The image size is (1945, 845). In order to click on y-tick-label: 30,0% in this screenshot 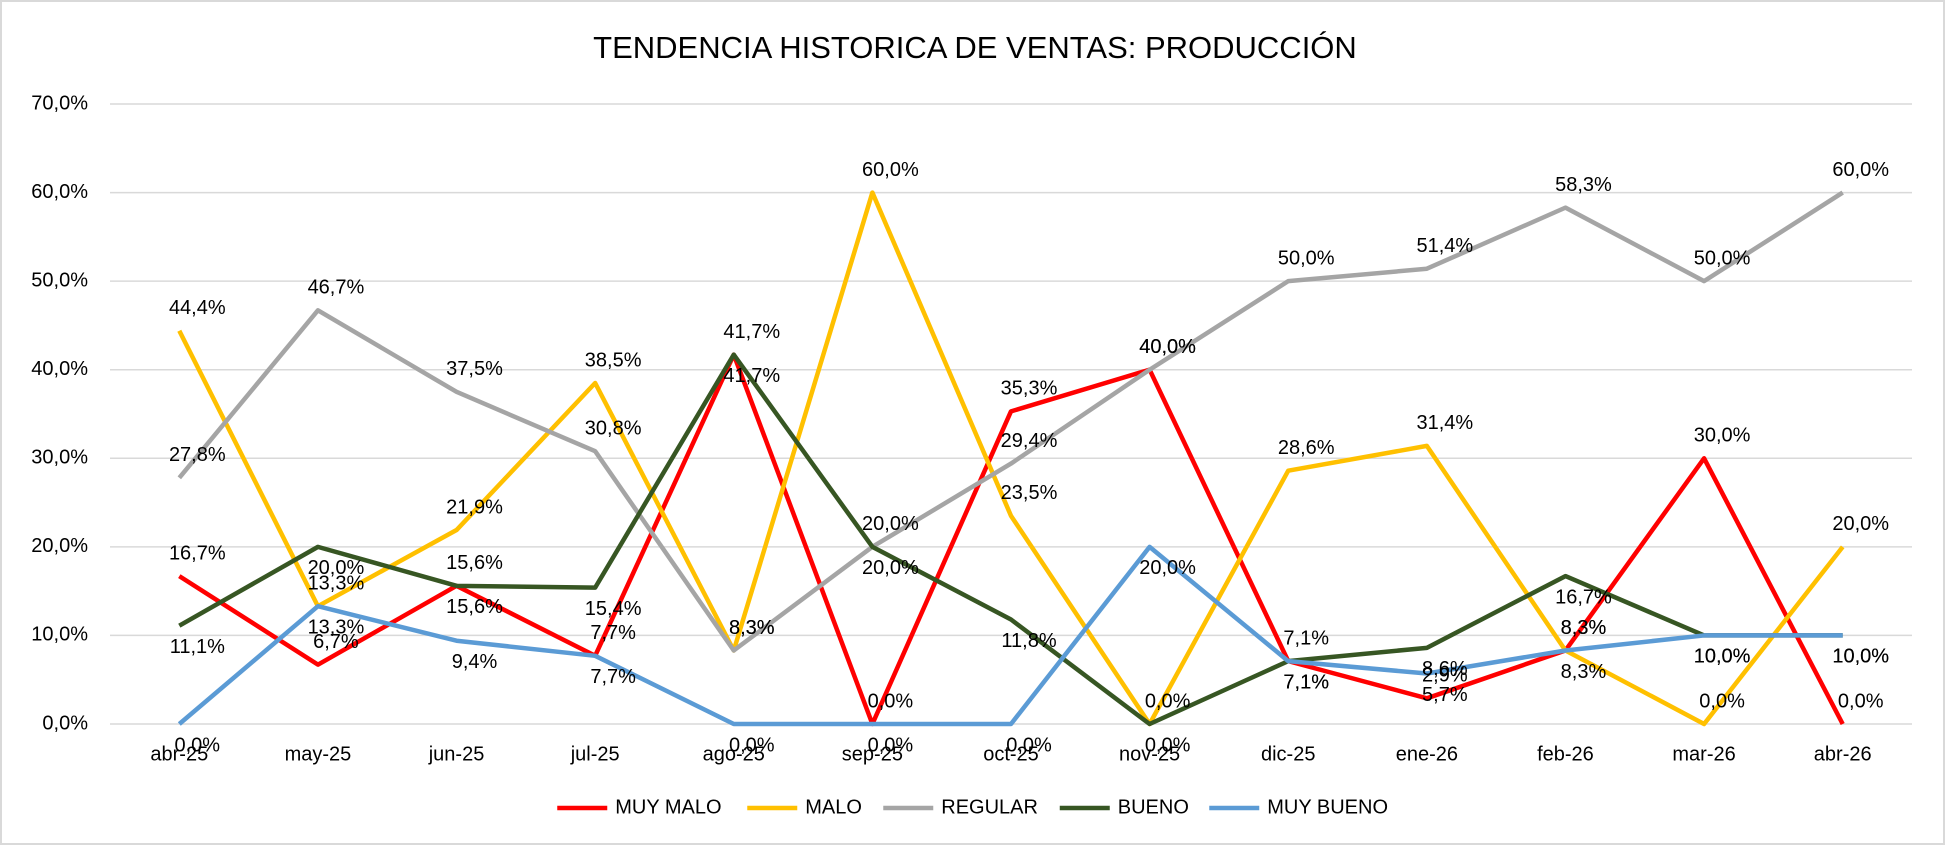, I will do `click(59, 458)`.